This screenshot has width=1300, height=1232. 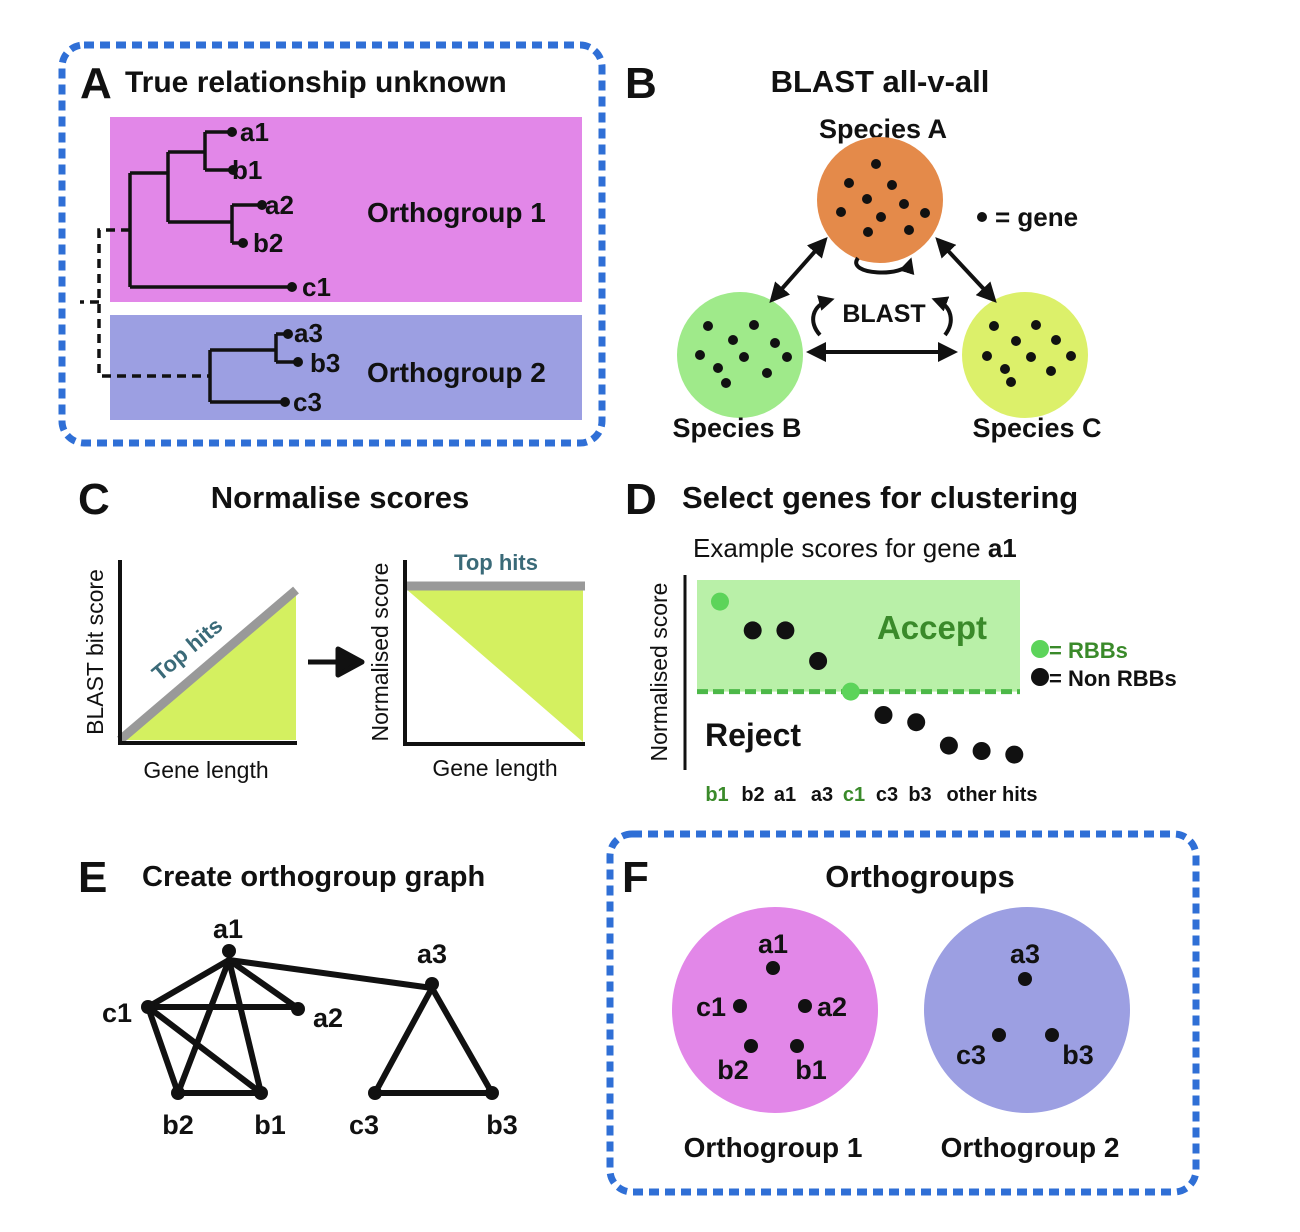 What do you see at coordinates (867, 678) in the screenshot?
I see `score-points` at bounding box center [867, 678].